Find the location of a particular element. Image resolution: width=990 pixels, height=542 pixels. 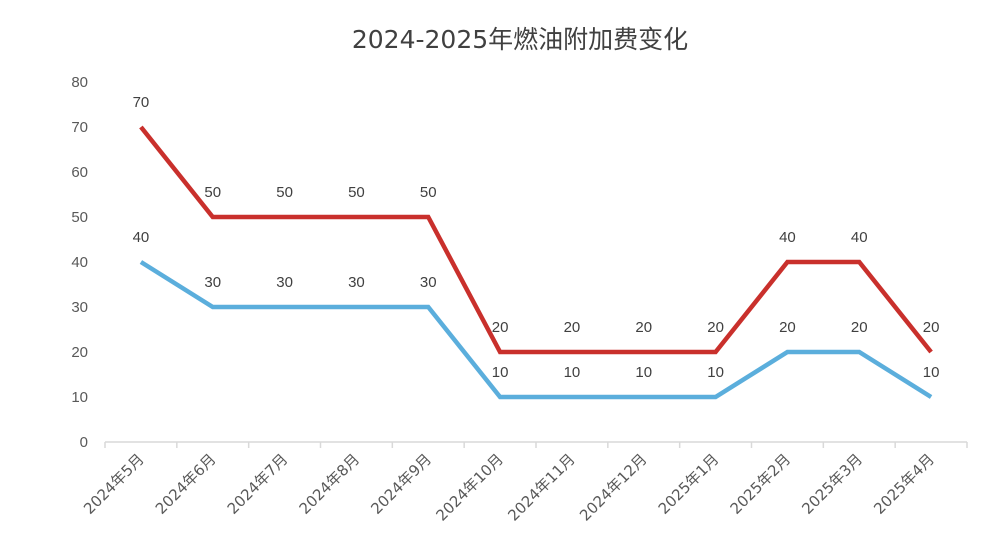

y-tick-label: 60 is located at coordinates (79, 172).